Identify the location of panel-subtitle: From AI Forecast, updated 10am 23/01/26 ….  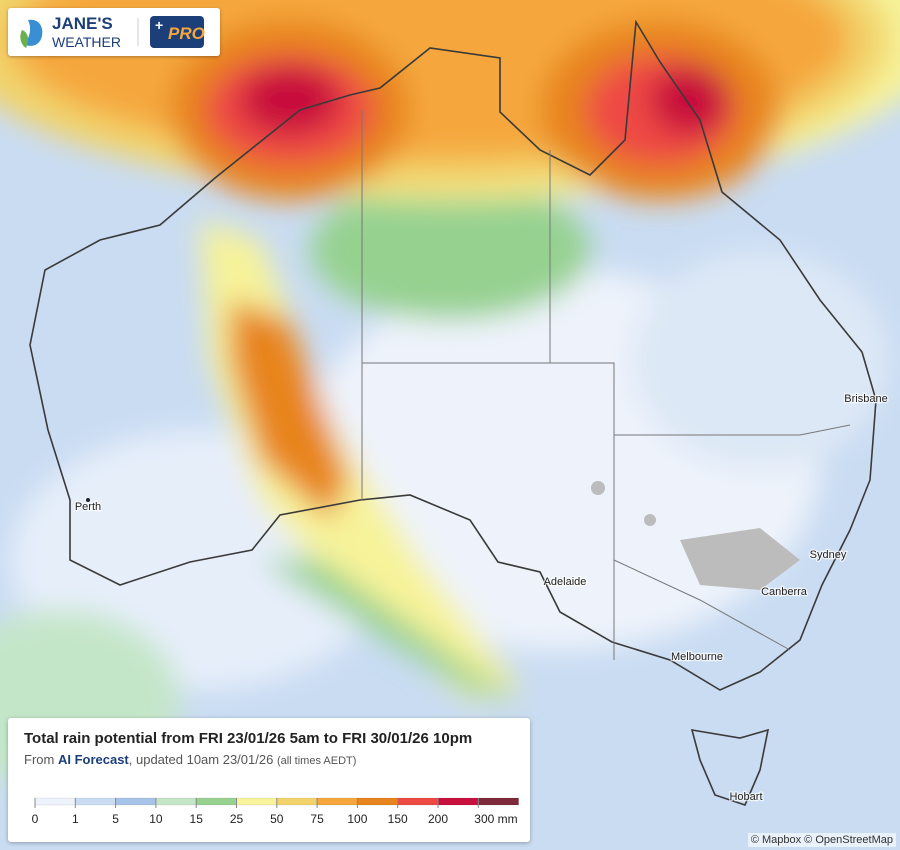
(190, 759).